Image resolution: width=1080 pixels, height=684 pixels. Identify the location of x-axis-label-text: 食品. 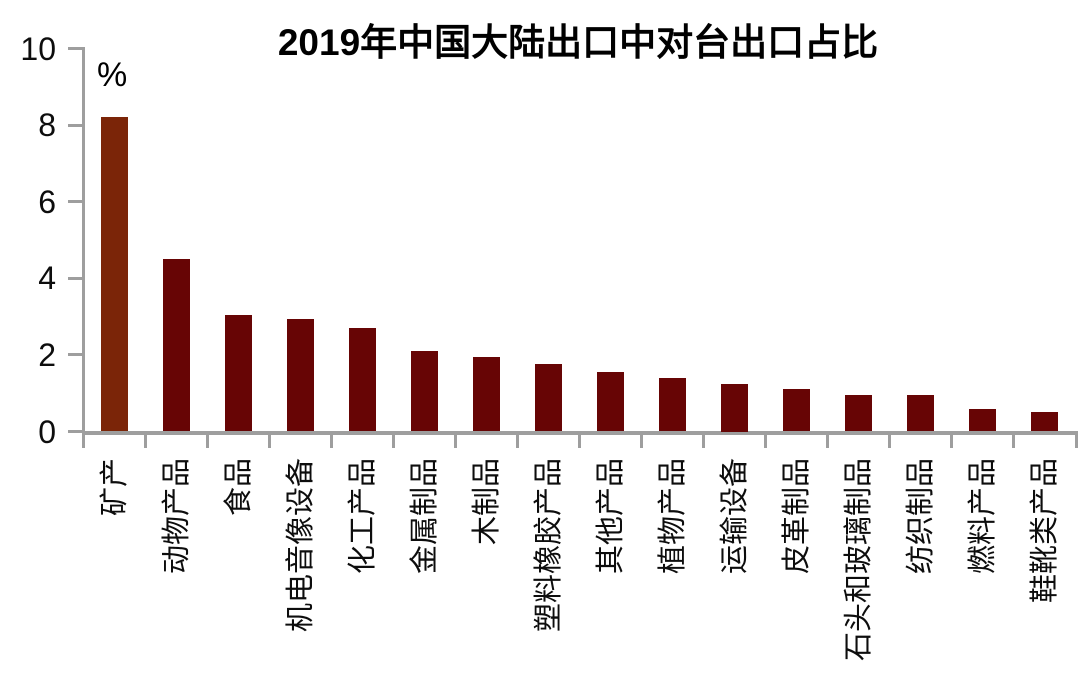
(238, 487).